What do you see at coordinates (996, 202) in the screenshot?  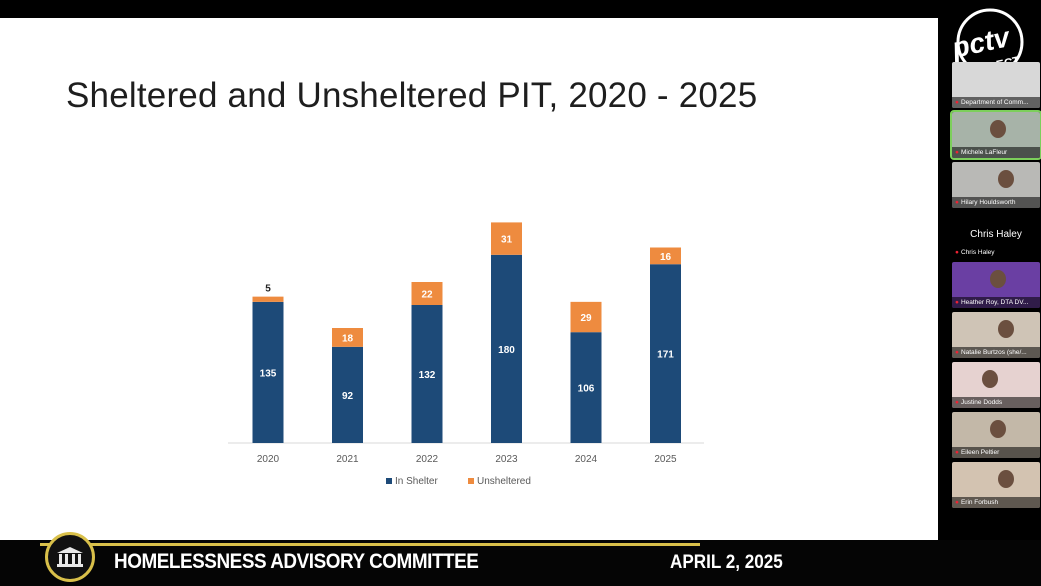 I see `participant-name: ● Hilary Houldsworth` at bounding box center [996, 202].